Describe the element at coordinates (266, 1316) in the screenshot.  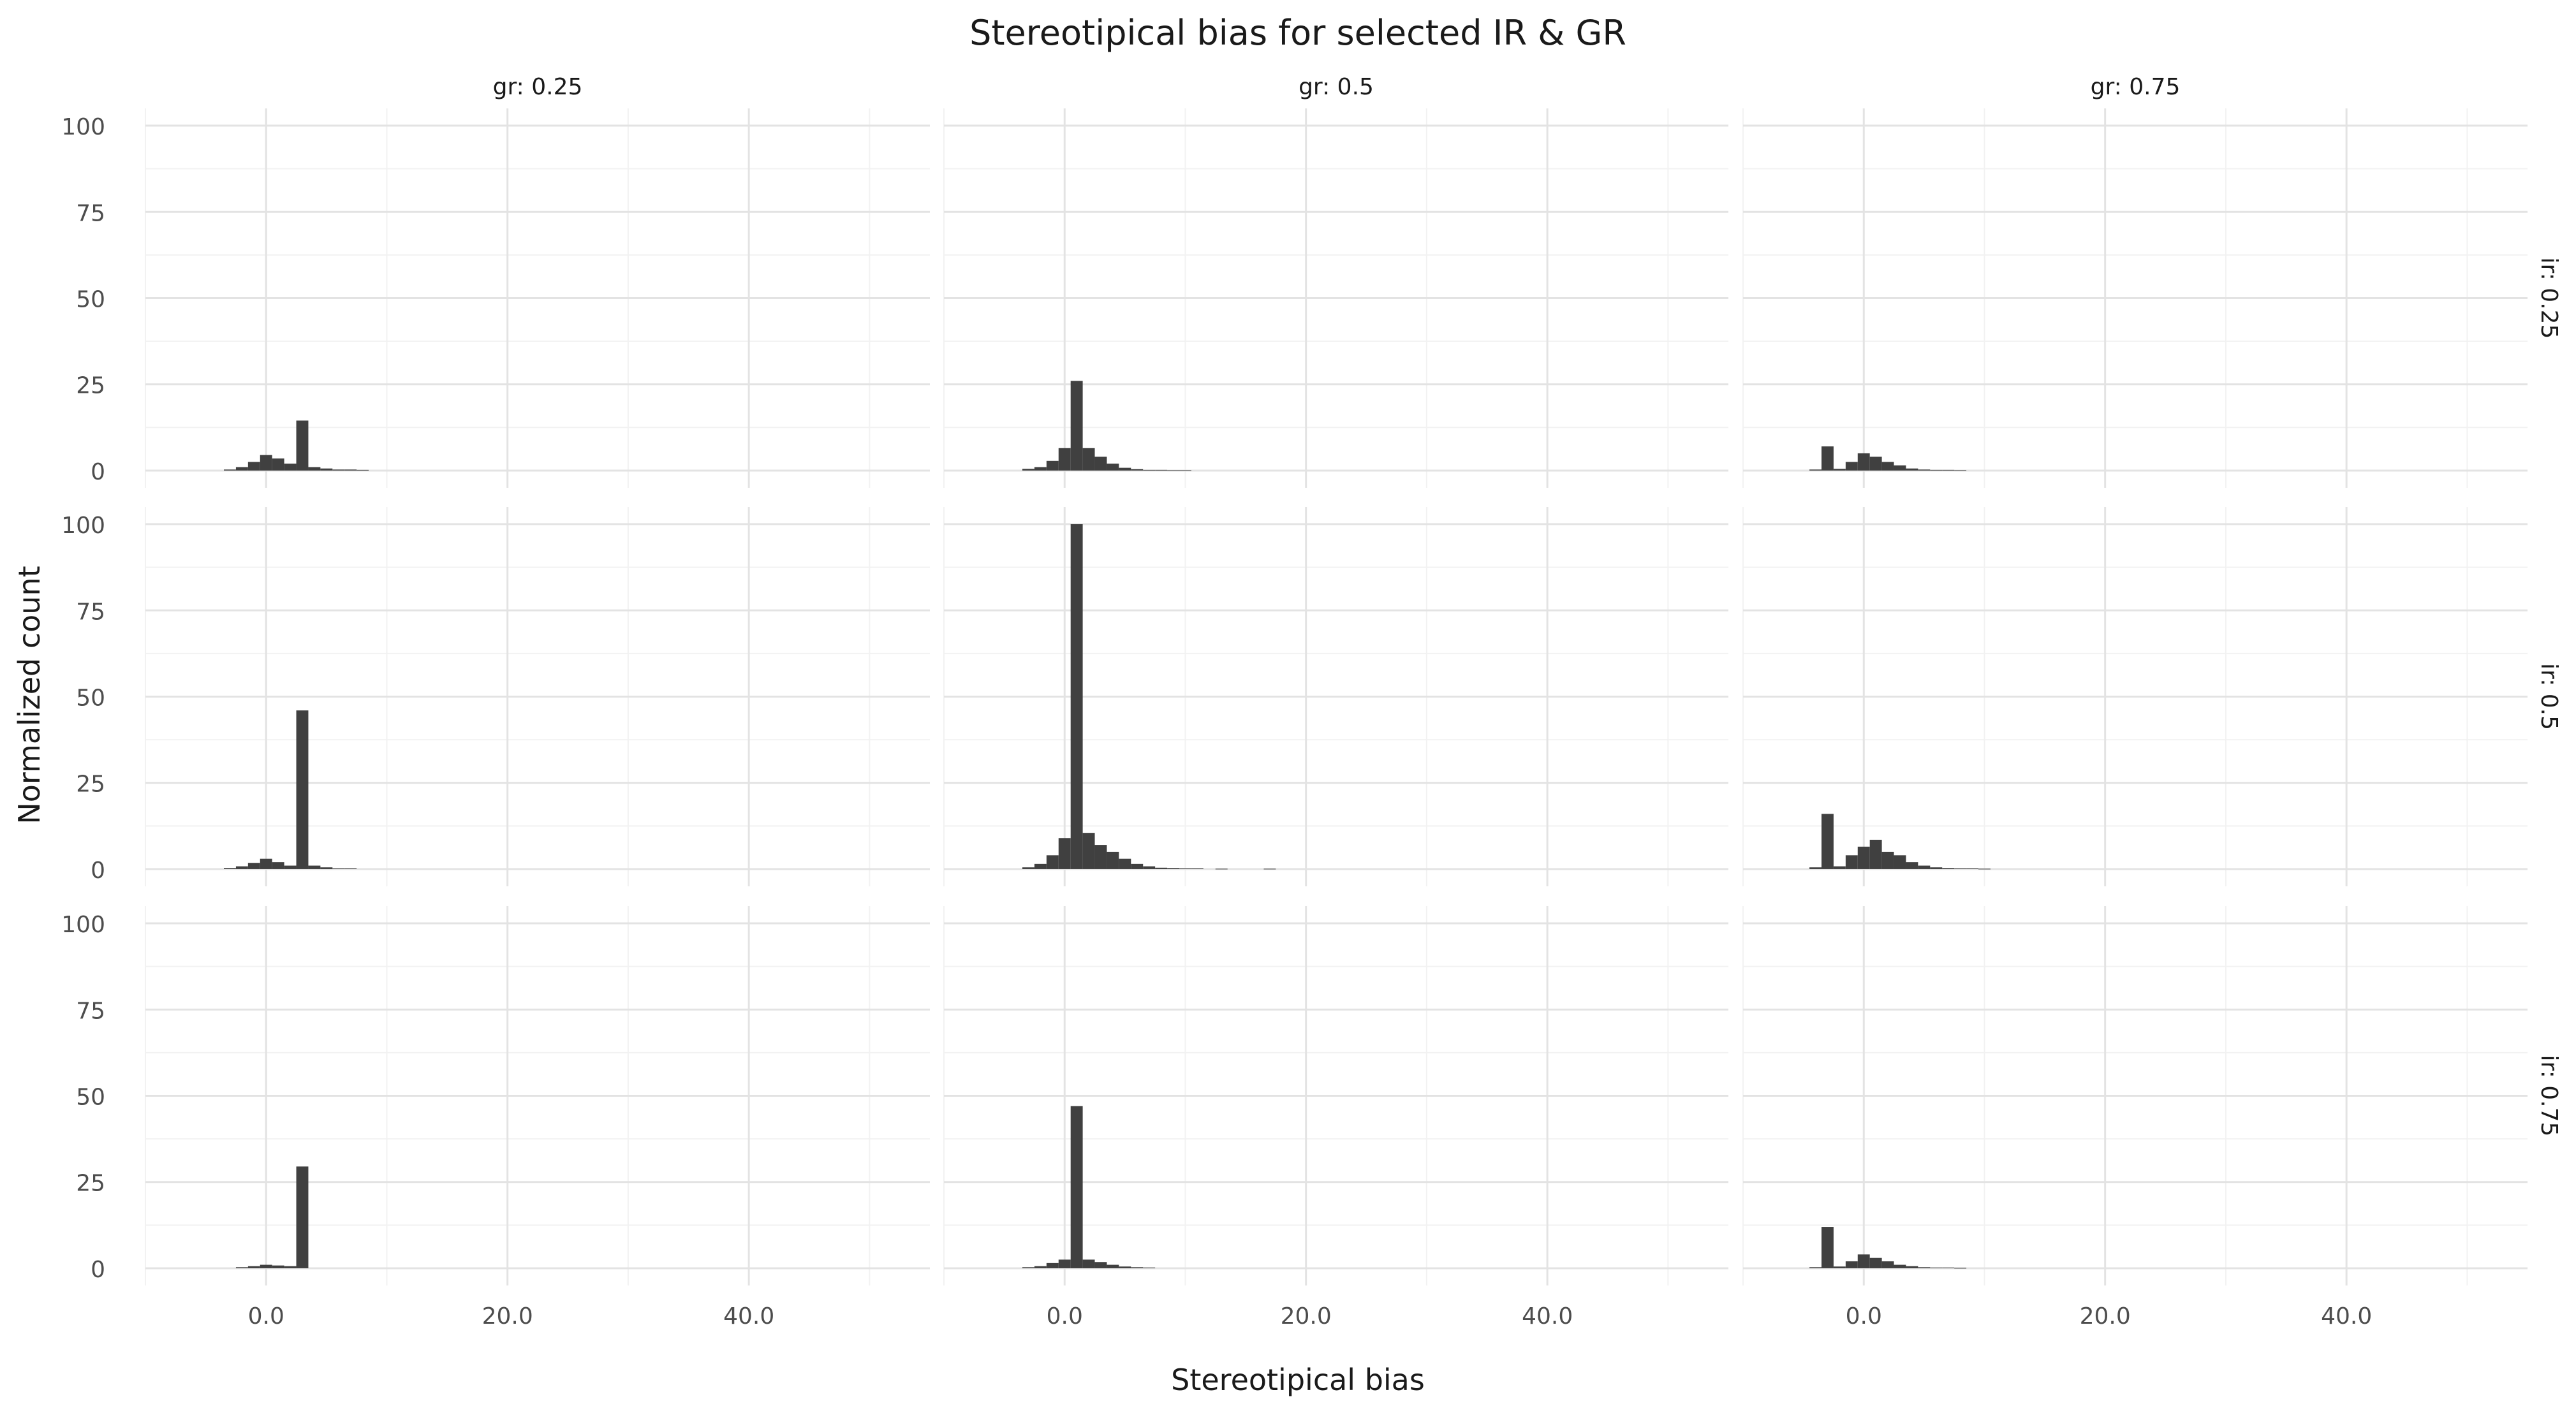
I see `x-tick-label: 0.0` at that location.